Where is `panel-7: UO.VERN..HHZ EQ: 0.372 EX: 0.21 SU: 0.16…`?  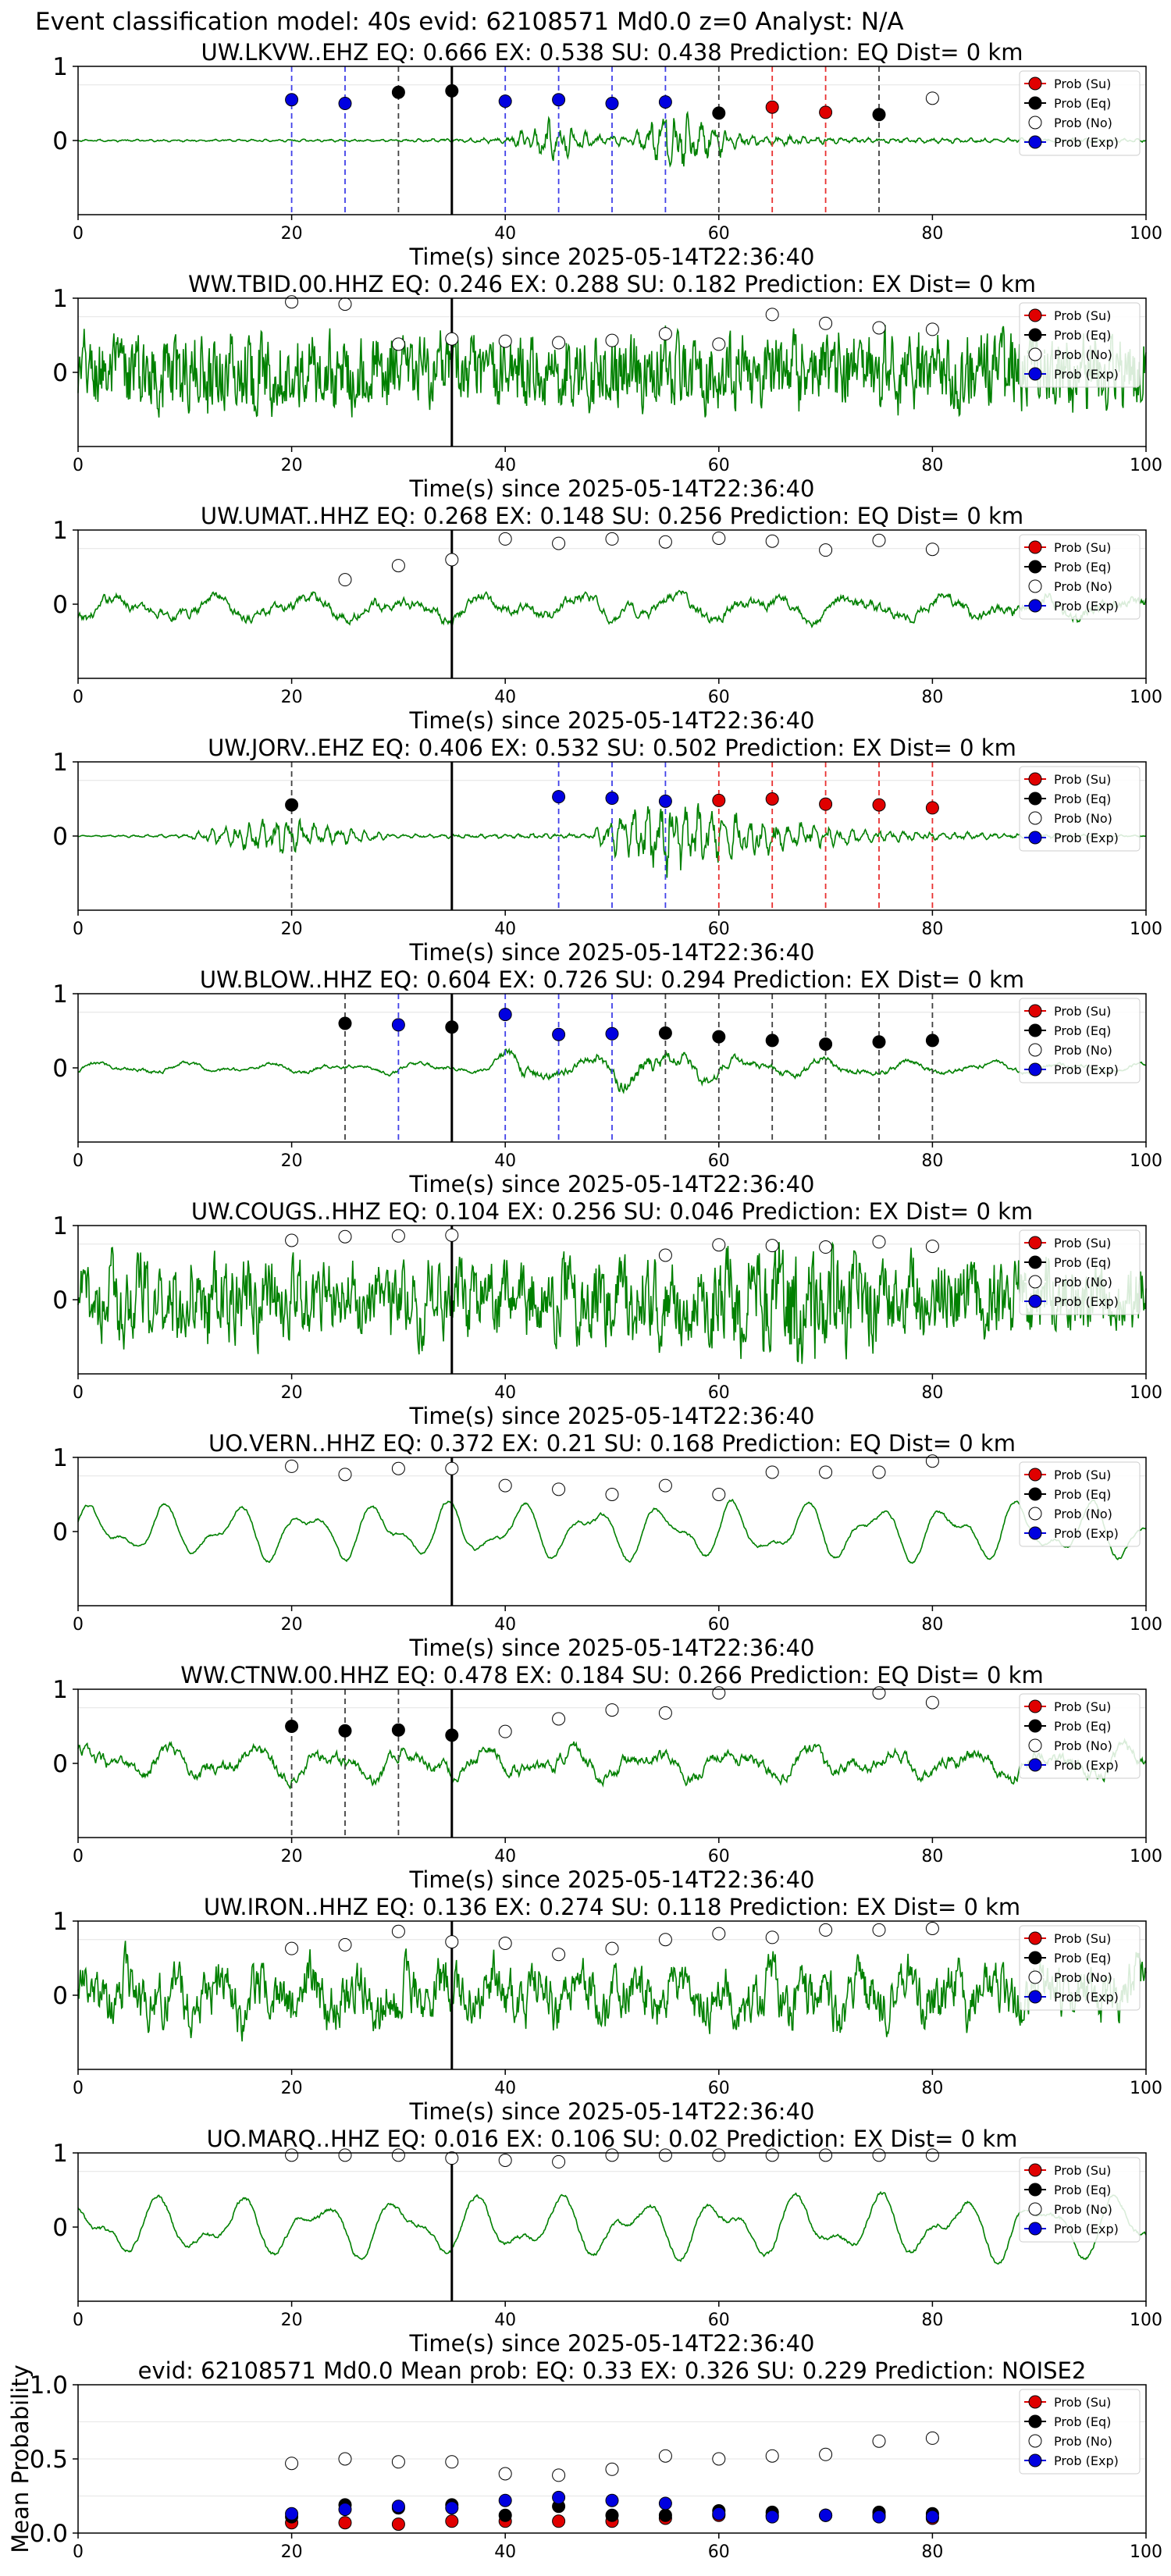
panel-7: UO.VERN..HHZ EQ: 0.372 EX: 0.21 SU: 0.16… is located at coordinates (607, 1545).